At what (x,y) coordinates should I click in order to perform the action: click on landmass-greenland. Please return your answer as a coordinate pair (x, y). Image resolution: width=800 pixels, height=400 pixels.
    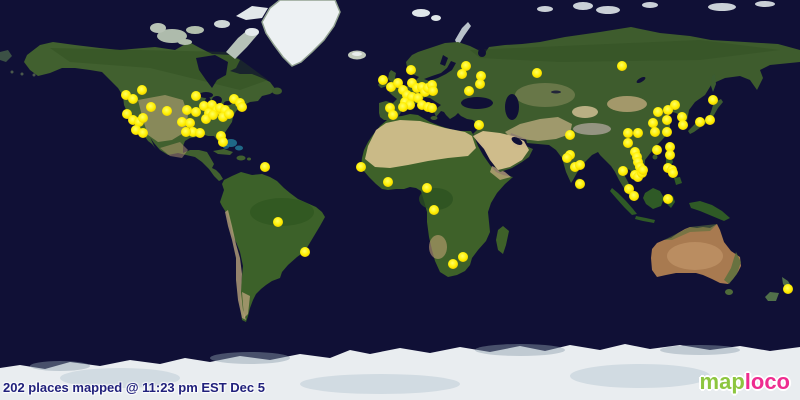
    Looking at the image, I should click on (301, 33).